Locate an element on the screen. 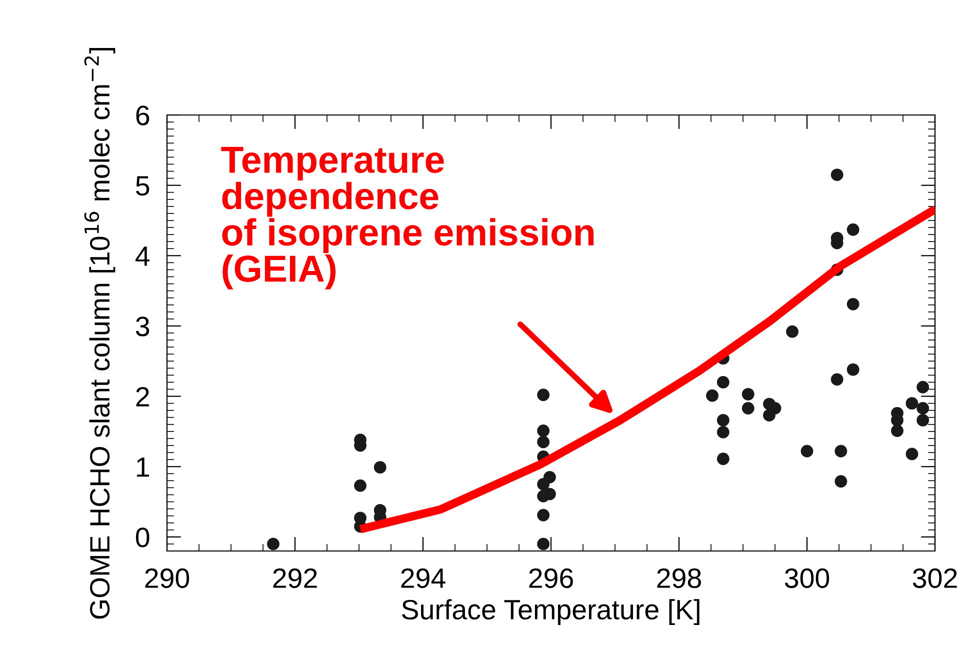 This screenshot has width=970, height=651. annotation: Temperature dependence of isoprene emission (GEIA) is located at coordinates (407, 218).